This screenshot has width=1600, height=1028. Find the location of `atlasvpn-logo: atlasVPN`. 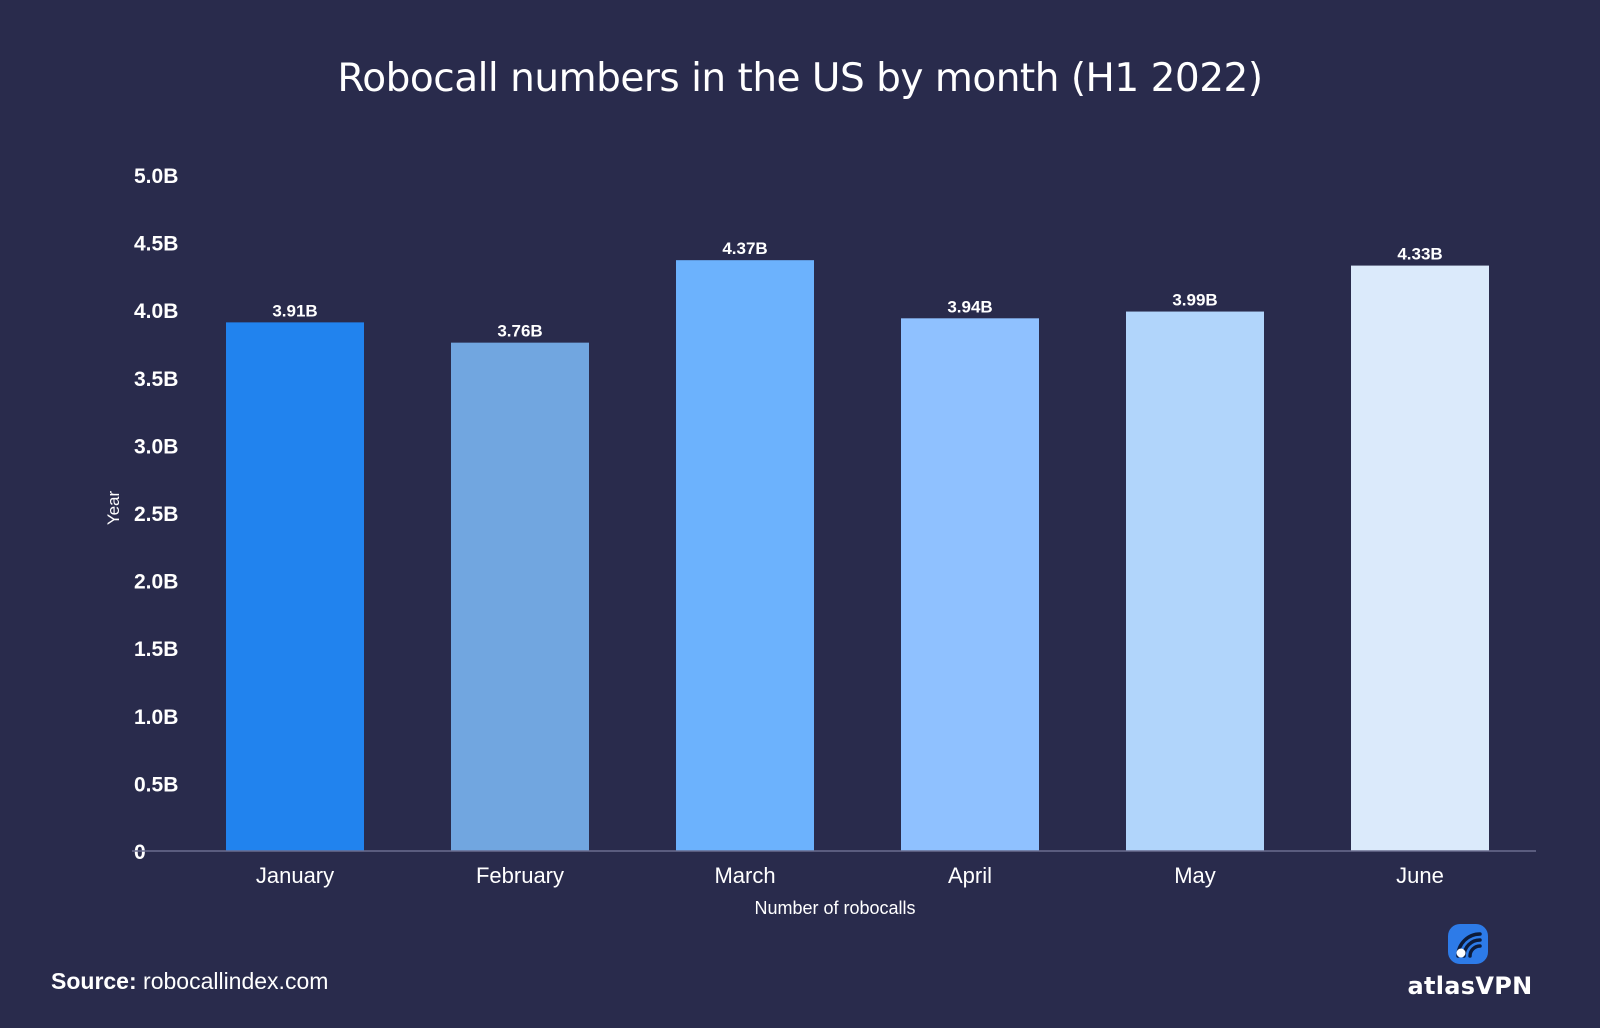

atlasvpn-logo: atlasVPN is located at coordinates (1470, 959).